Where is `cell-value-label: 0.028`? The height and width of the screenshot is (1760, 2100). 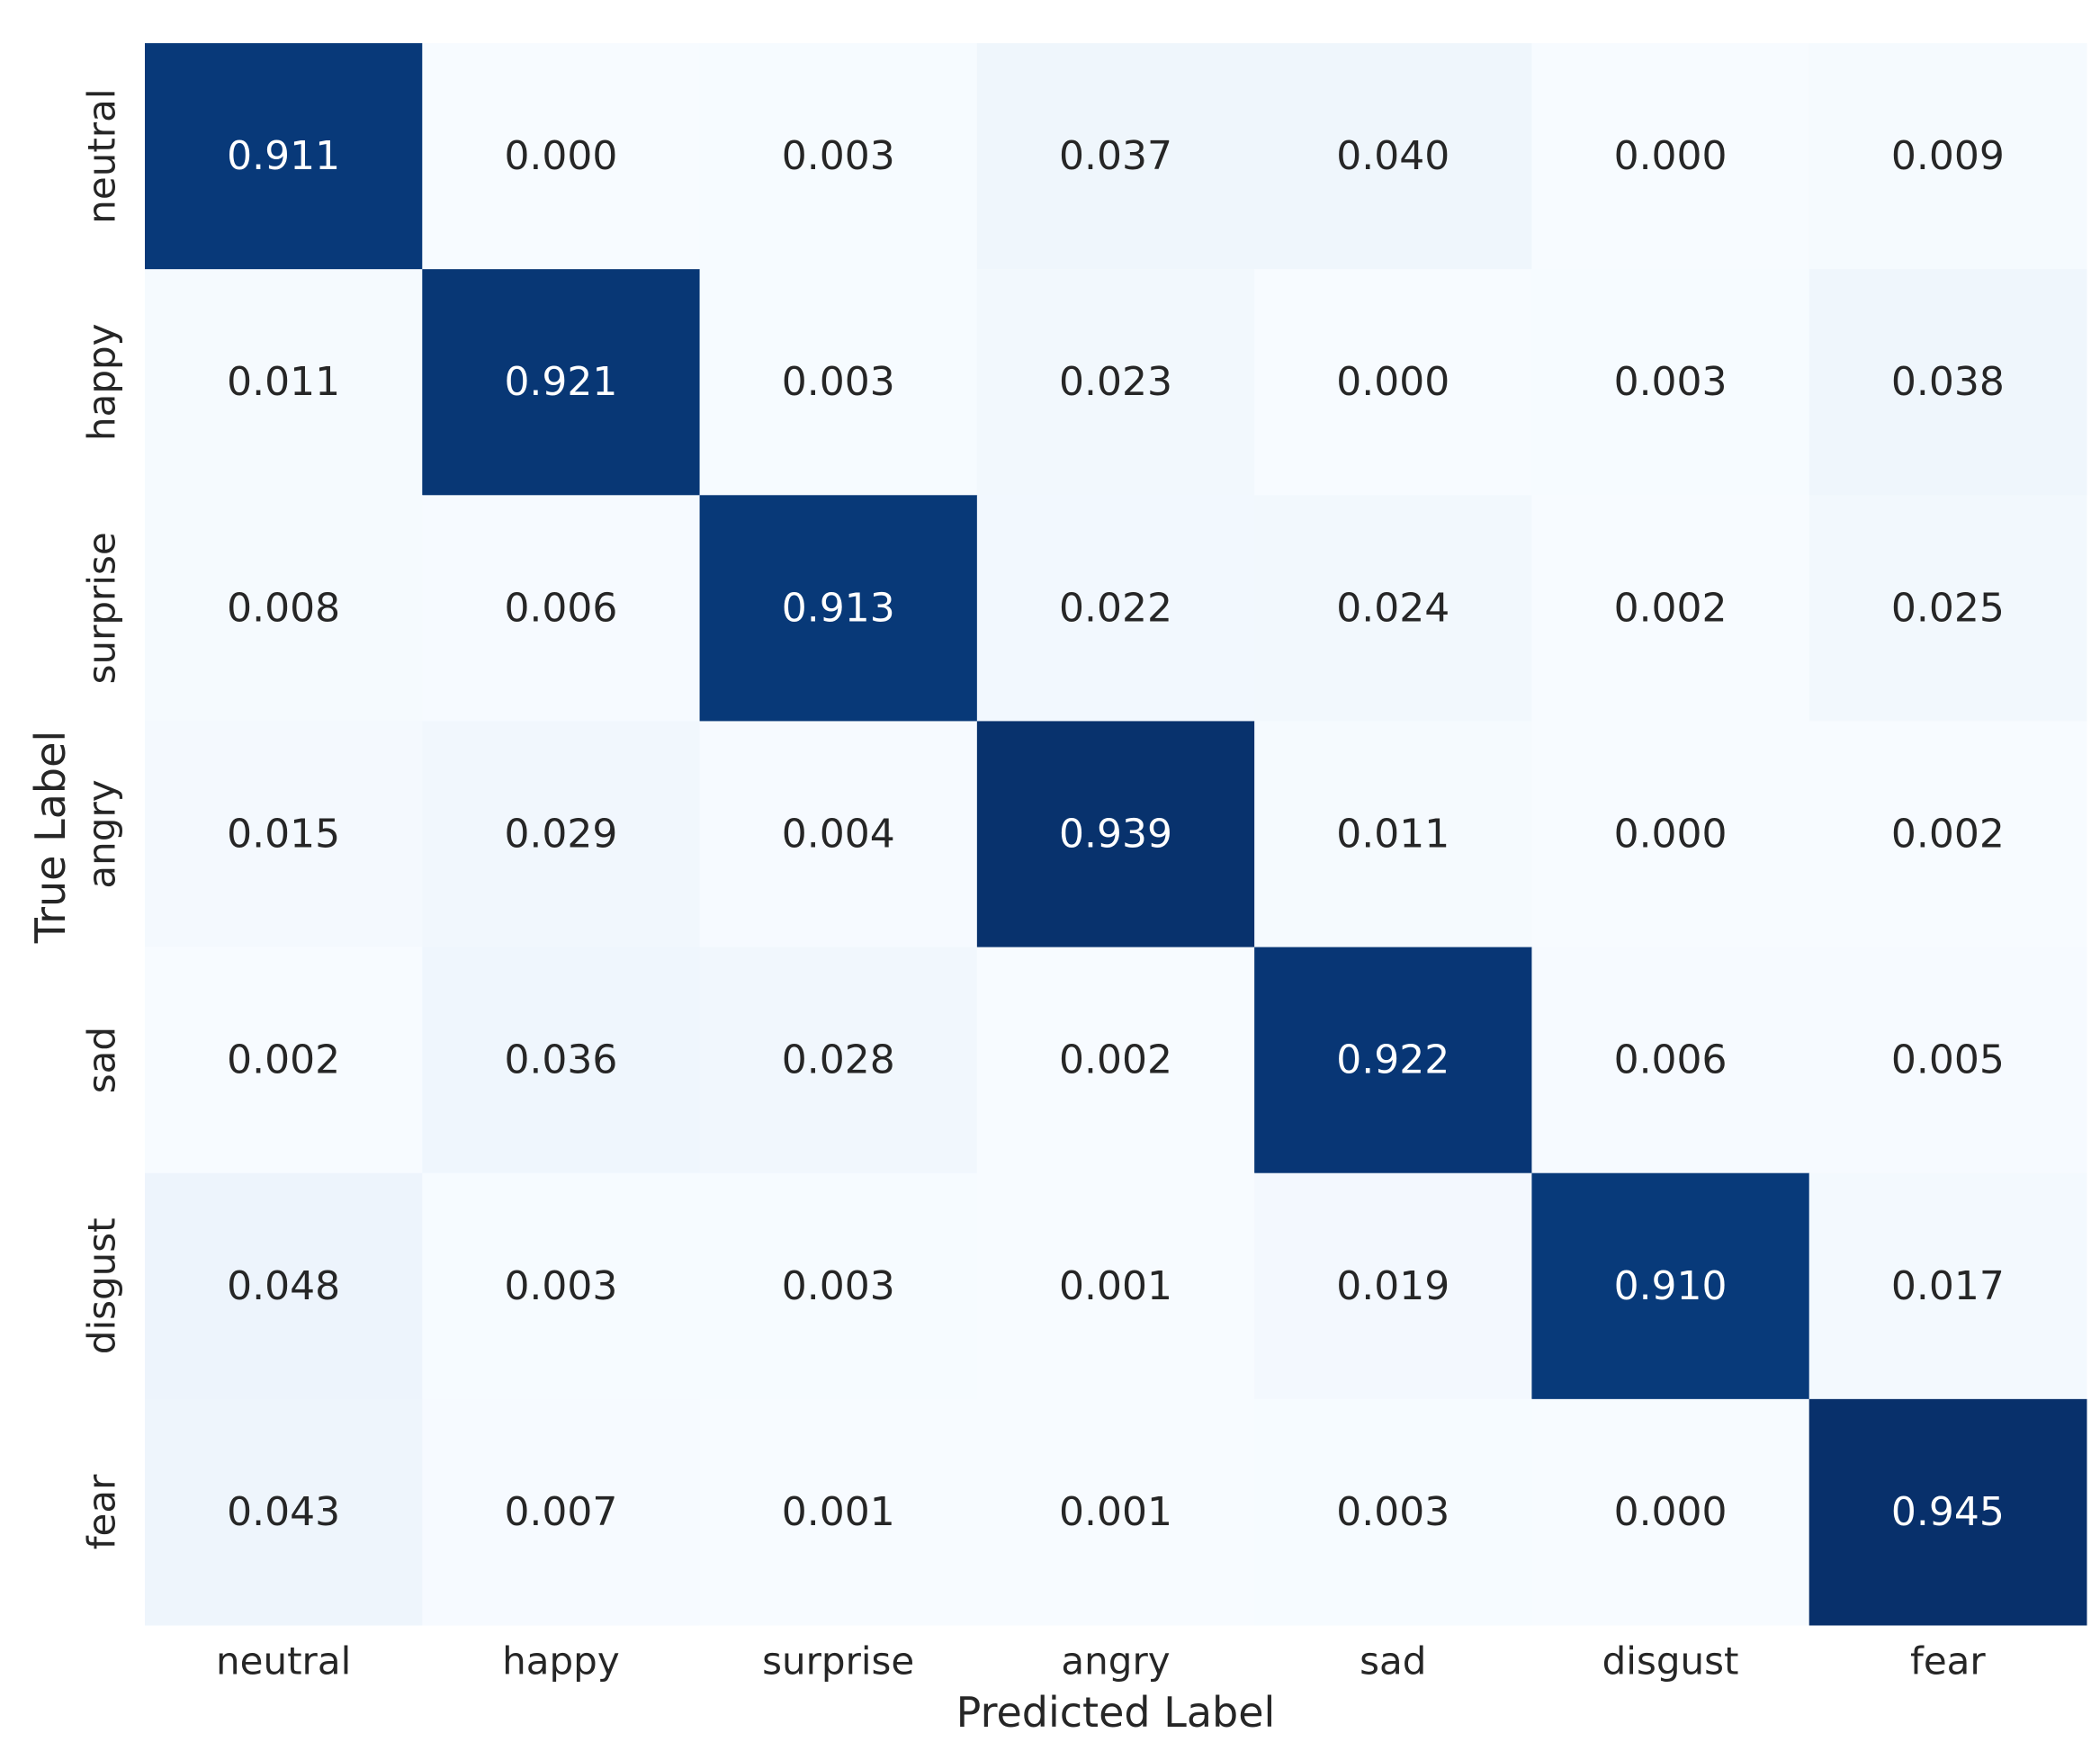 cell-value-label: 0.028 is located at coordinates (838, 1060).